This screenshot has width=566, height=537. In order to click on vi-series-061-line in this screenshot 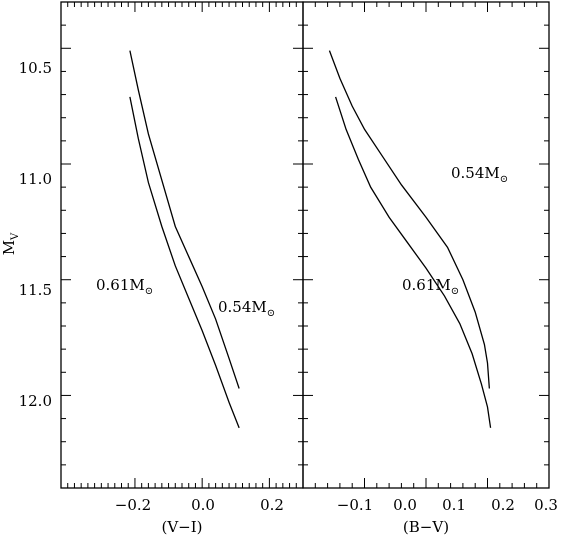, I will do `click(184, 262)`.